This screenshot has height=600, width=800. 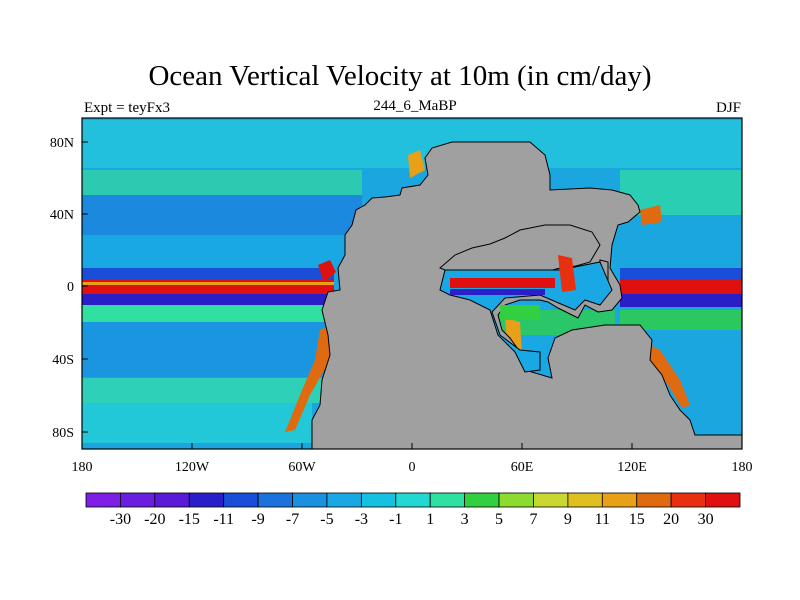 I want to click on colorbar-label: -20, so click(x=154, y=519).